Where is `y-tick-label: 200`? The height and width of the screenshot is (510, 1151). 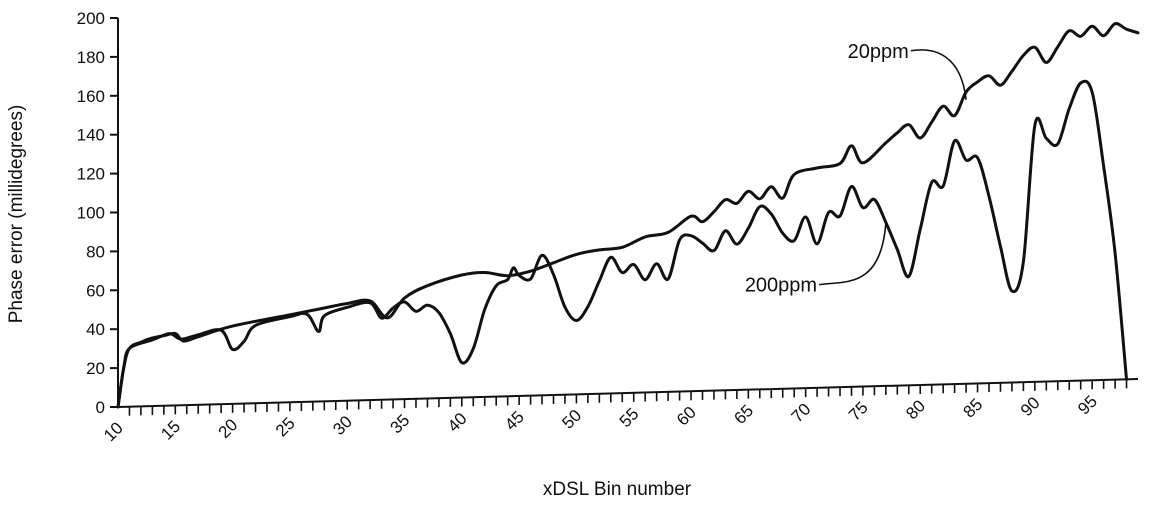
y-tick-label: 200 is located at coordinates (91, 18).